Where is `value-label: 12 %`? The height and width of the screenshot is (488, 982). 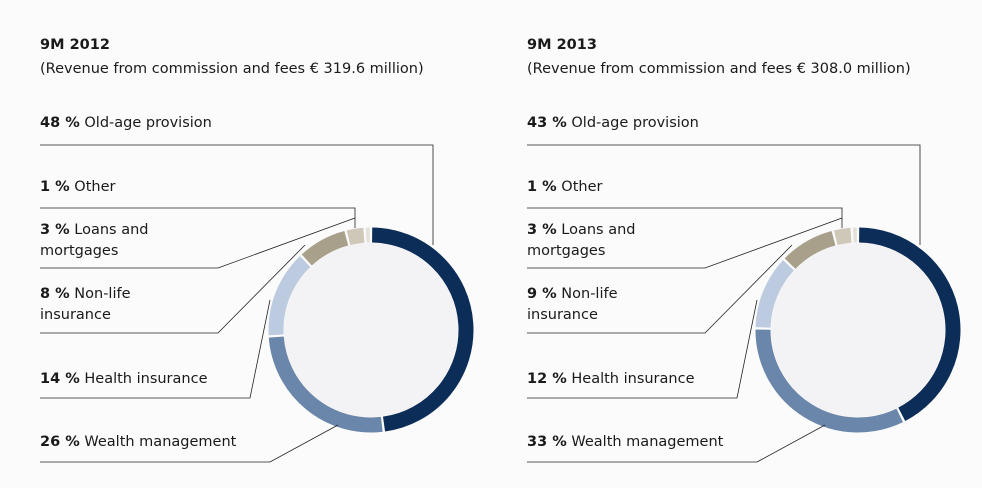 value-label: 12 % is located at coordinates (547, 379).